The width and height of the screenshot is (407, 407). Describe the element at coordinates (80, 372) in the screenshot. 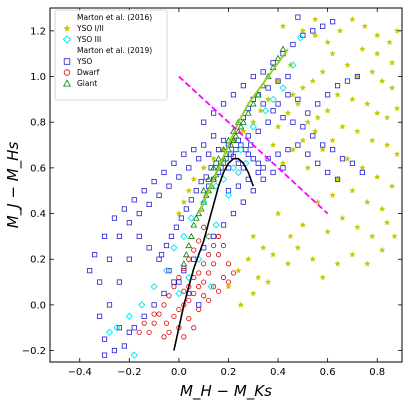

I see `x-tick-label: −0.4` at that location.